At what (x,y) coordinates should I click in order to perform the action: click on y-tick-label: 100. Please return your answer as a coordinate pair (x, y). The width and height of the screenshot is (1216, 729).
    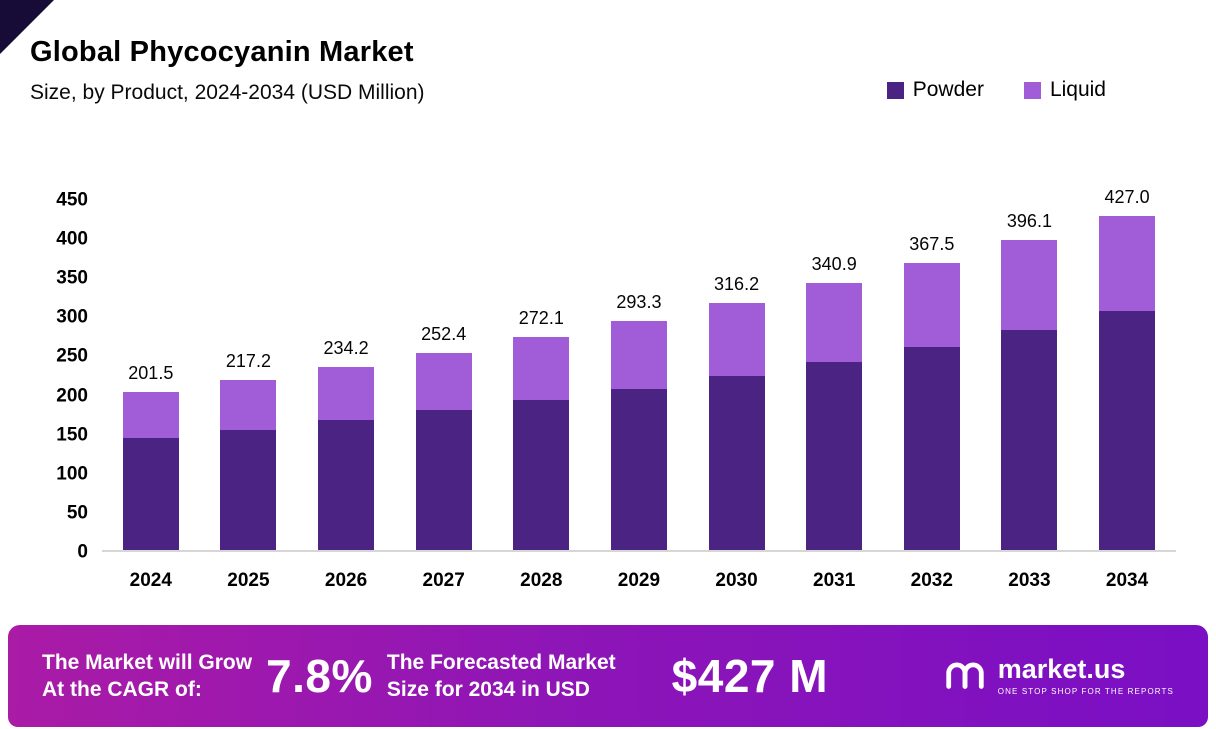
    Looking at the image, I should click on (72, 474).